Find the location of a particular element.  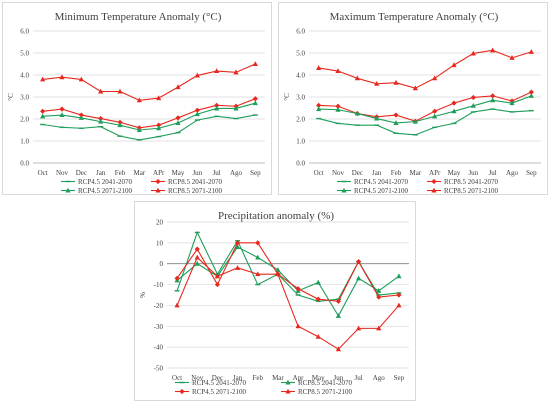

y-tick-label: 4.0 is located at coordinates (24, 76).